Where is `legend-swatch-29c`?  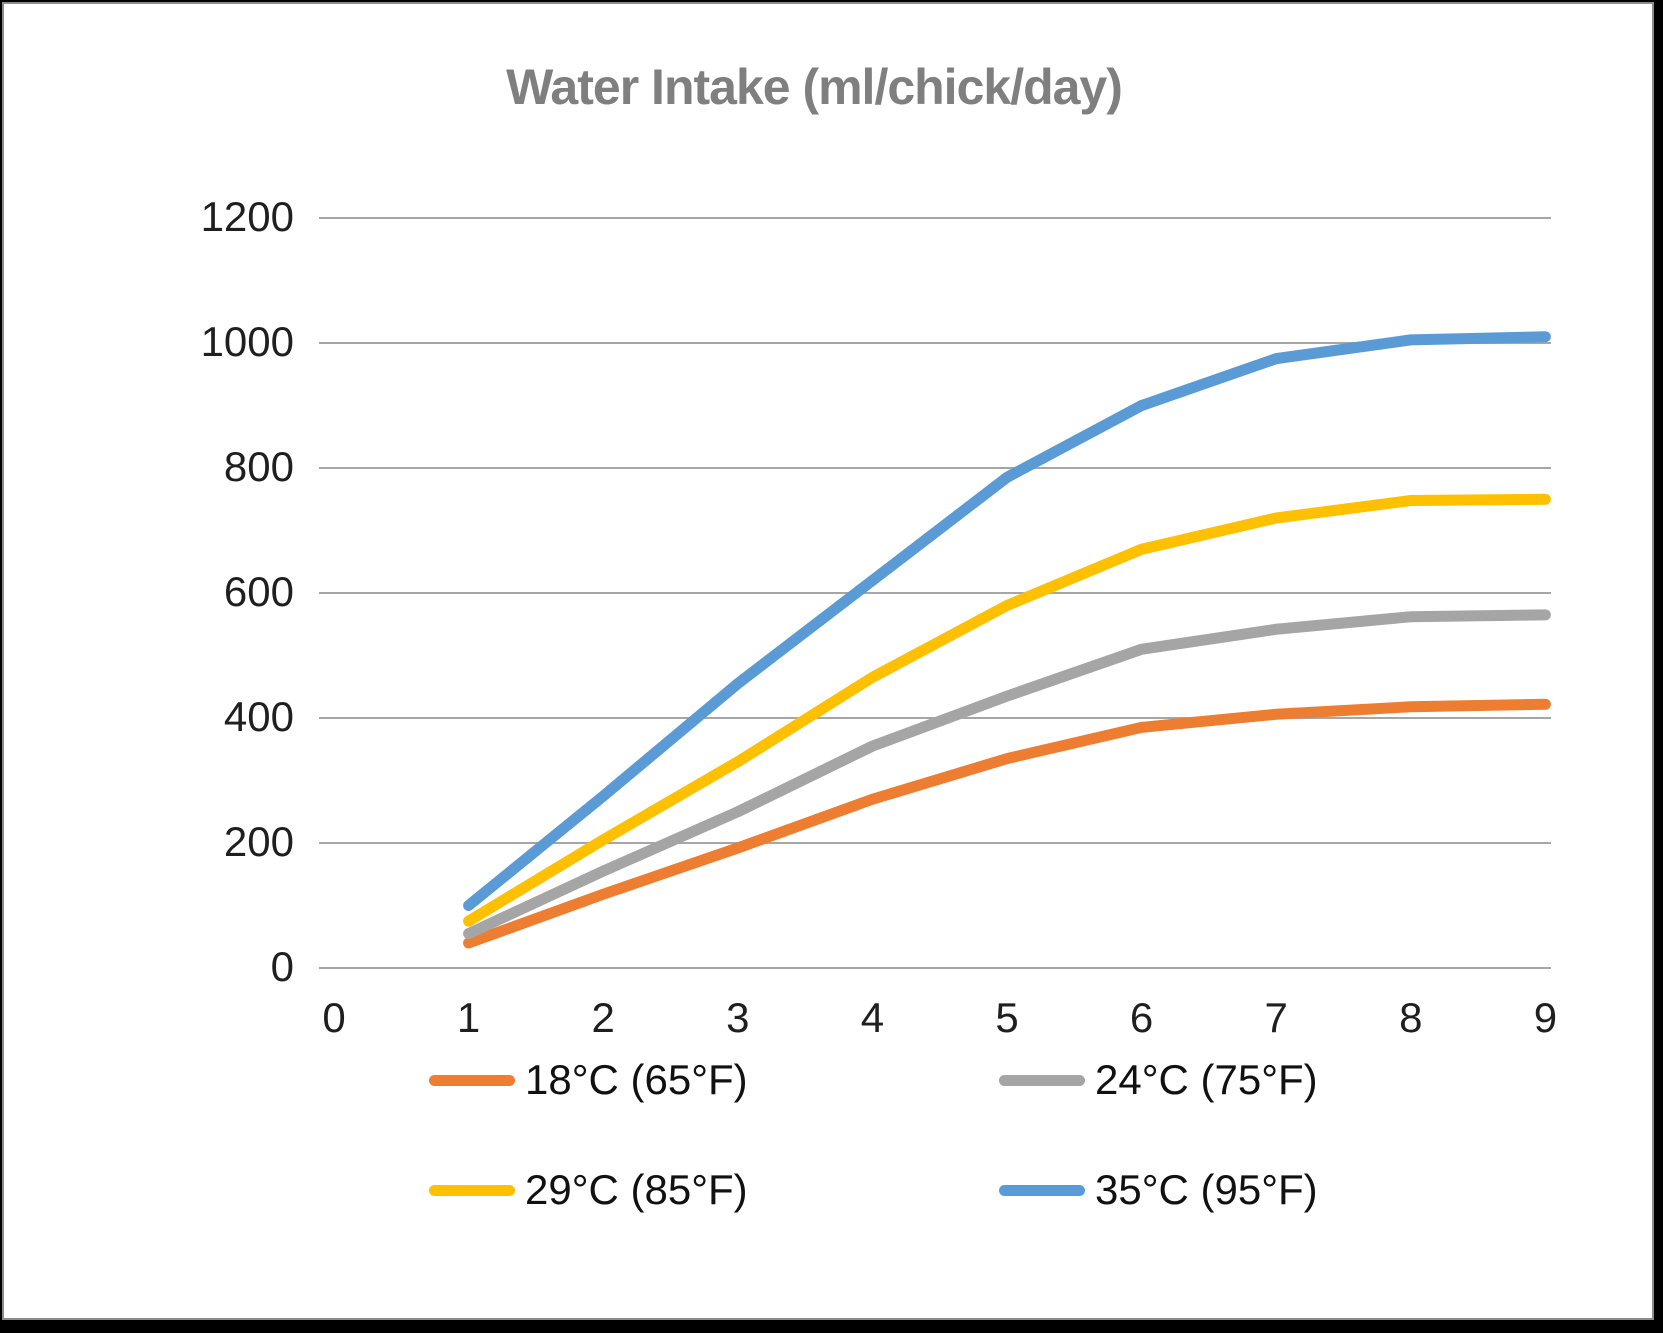
legend-swatch-29c is located at coordinates (472, 1190).